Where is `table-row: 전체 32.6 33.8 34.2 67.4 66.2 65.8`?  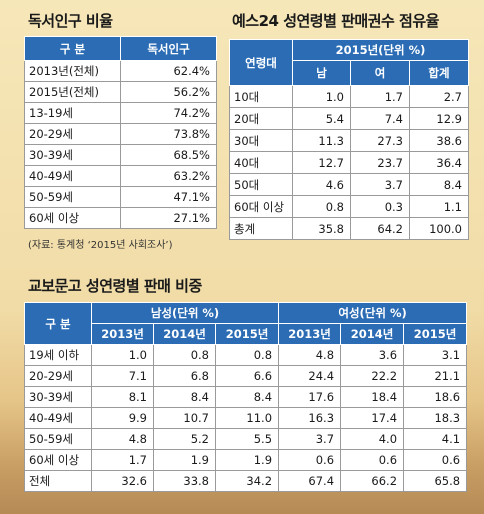 table-row: 전체 32.6 33.8 34.2 67.4 66.2 65.8 is located at coordinates (246, 481).